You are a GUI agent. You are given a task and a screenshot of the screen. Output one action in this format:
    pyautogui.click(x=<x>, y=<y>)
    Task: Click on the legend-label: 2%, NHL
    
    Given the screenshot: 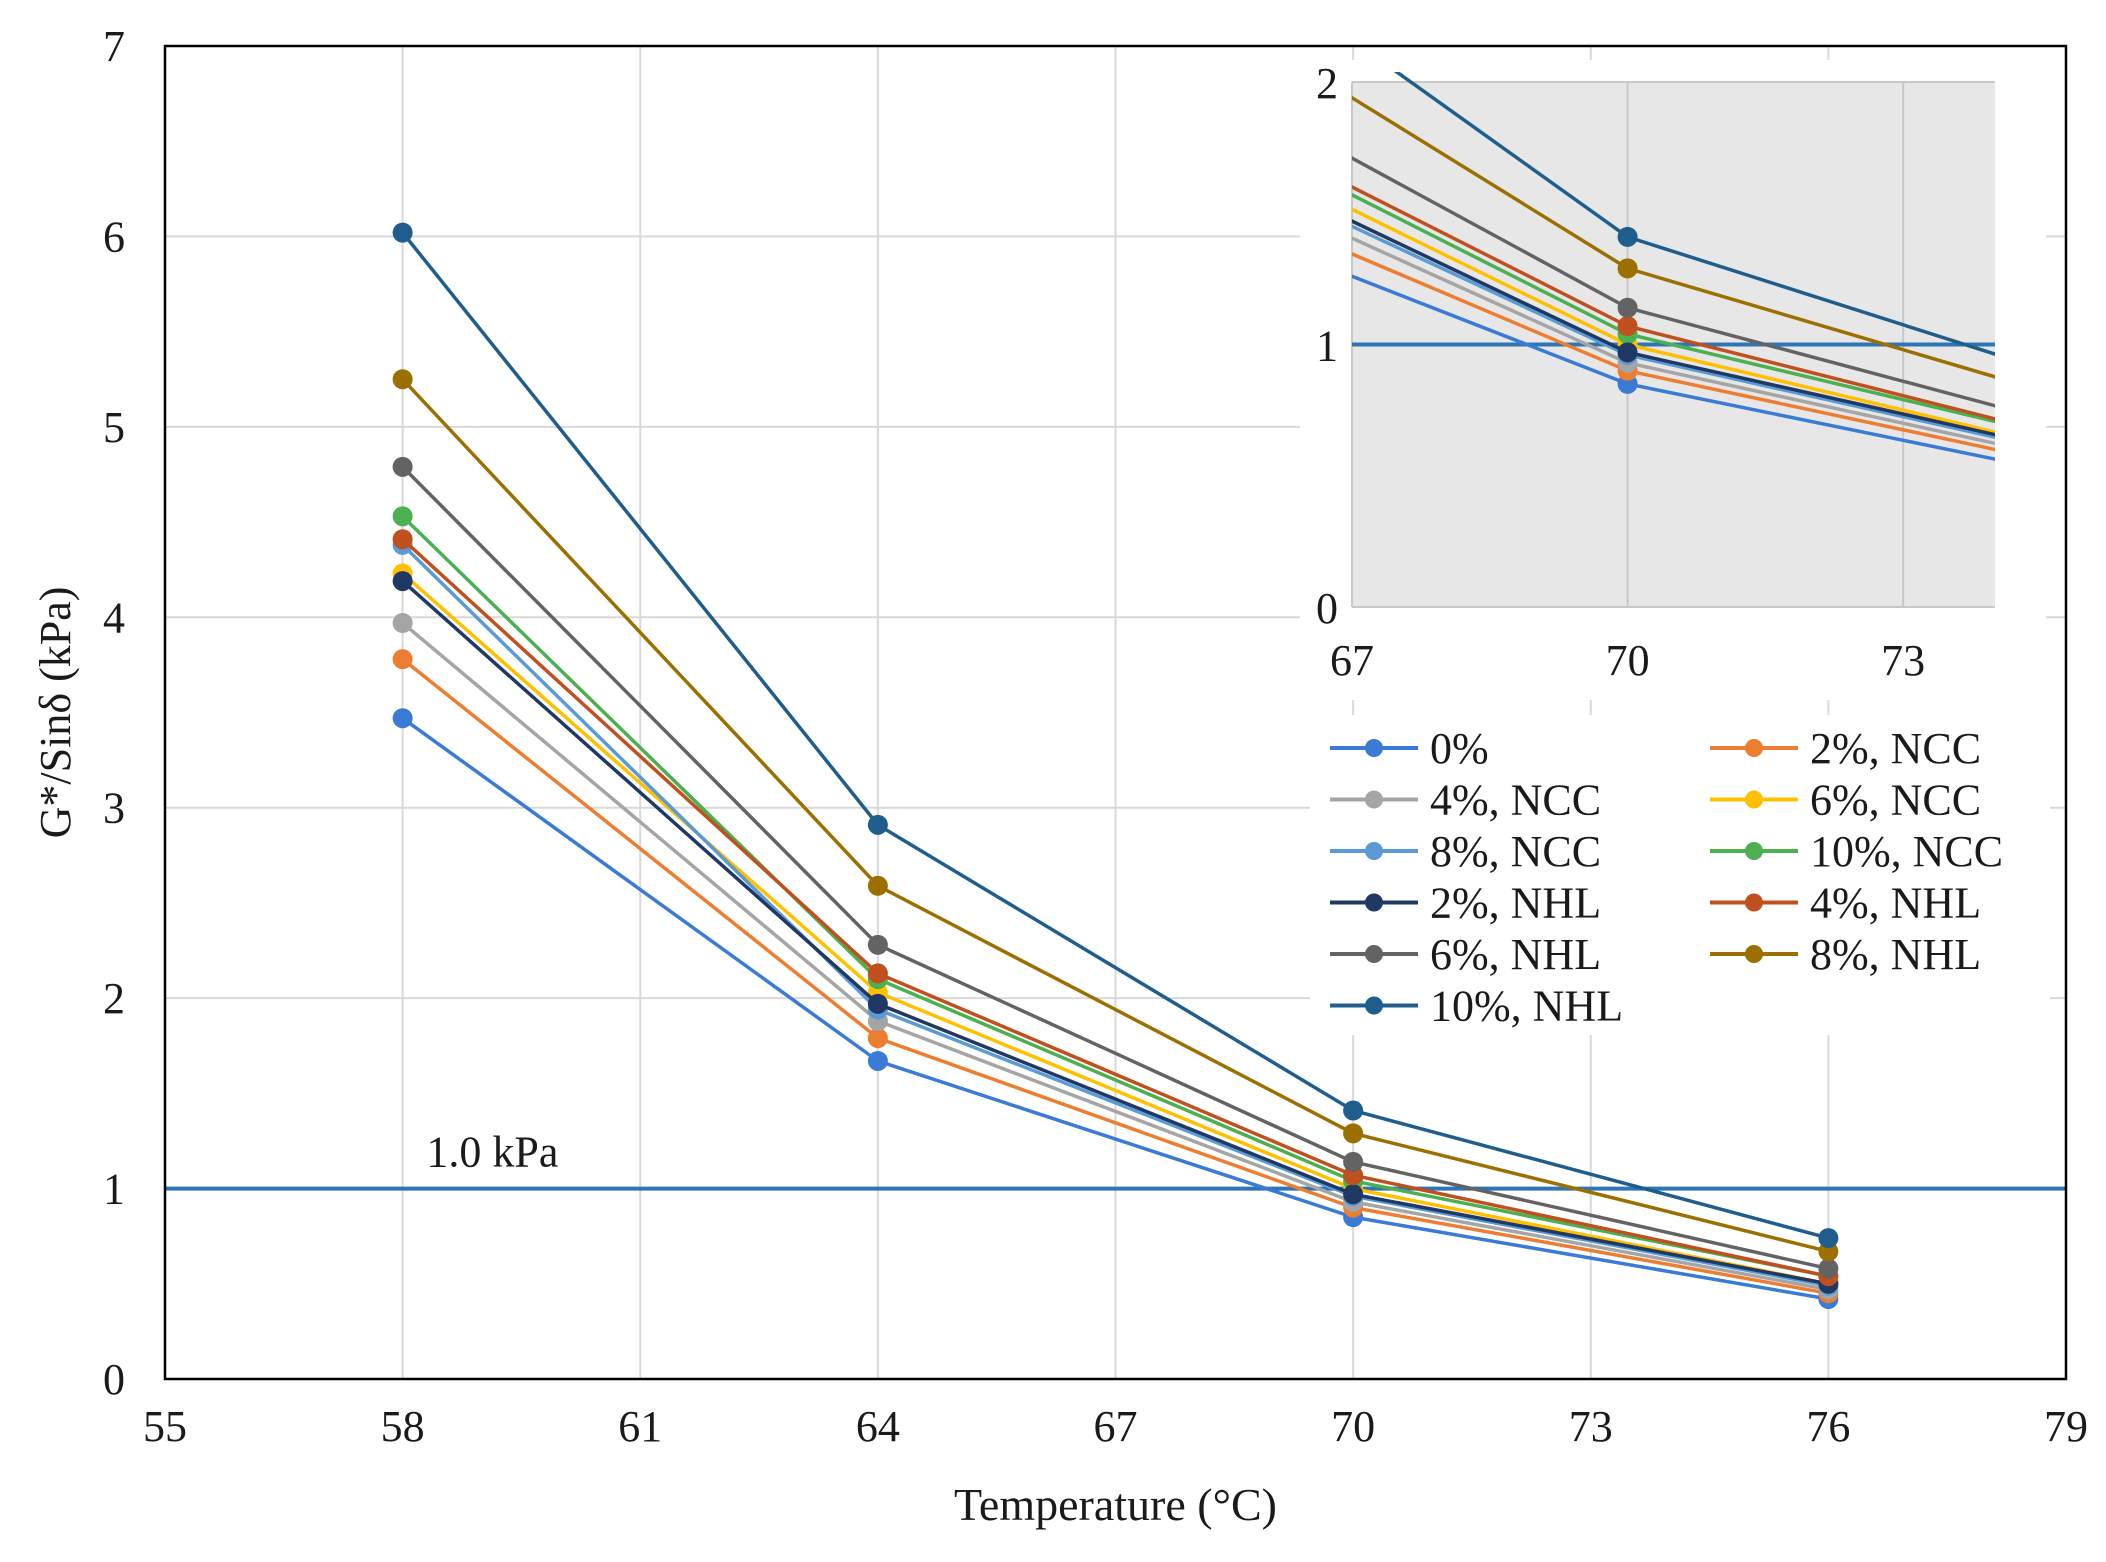 What is the action you would take?
    pyautogui.click(x=1515, y=903)
    